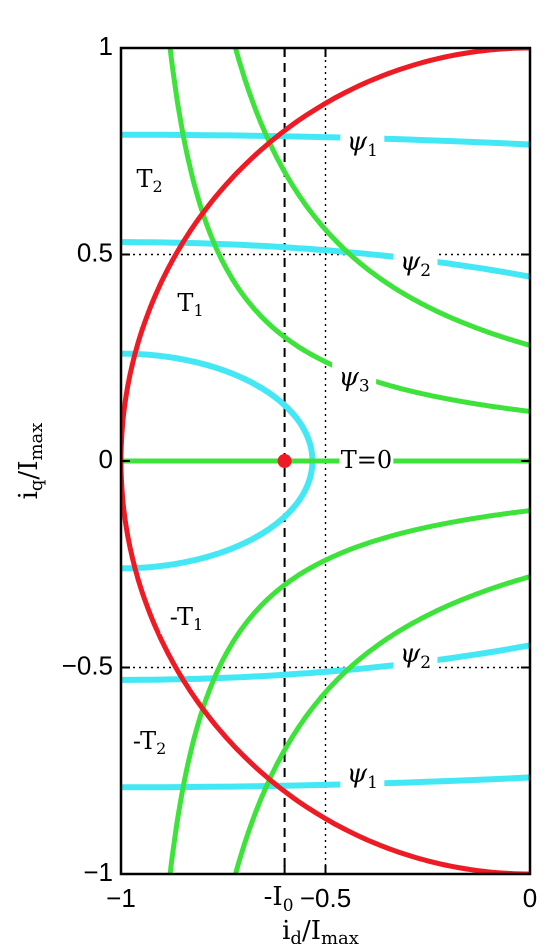 The image size is (552, 944). I want to click on torque-label-T2: T2, so click(150, 180).